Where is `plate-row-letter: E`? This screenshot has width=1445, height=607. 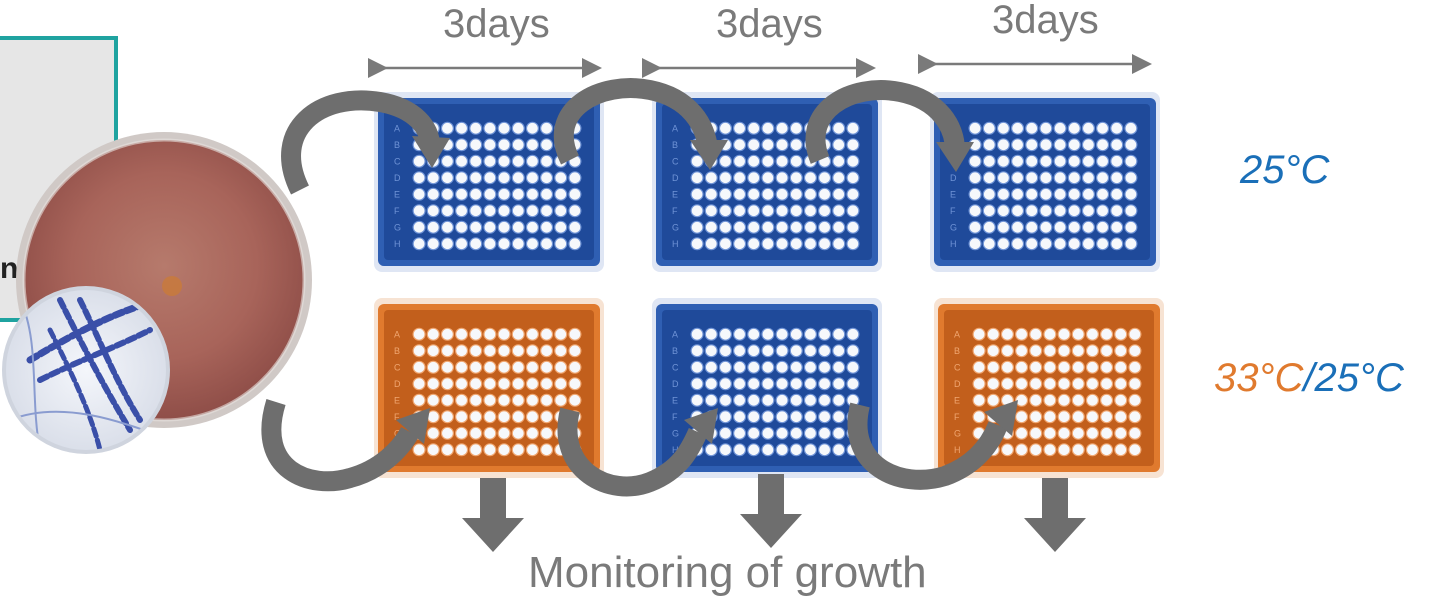
plate-row-letter: E is located at coordinates (953, 195).